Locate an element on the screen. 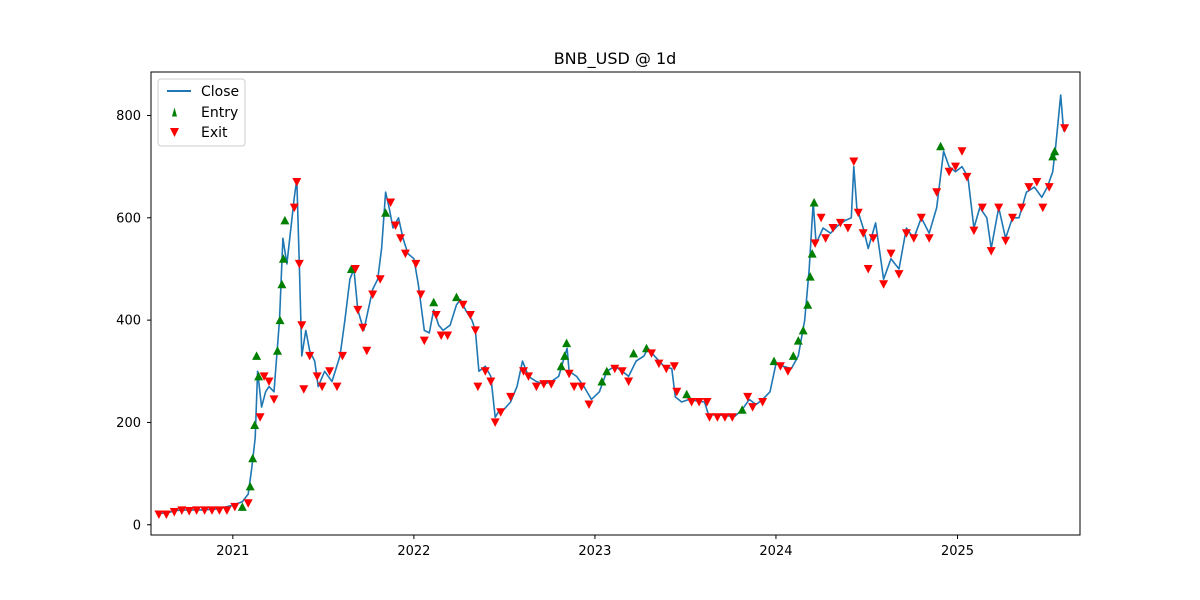 The width and height of the screenshot is (1200, 600). x-tick-label: 2024 is located at coordinates (775, 551).